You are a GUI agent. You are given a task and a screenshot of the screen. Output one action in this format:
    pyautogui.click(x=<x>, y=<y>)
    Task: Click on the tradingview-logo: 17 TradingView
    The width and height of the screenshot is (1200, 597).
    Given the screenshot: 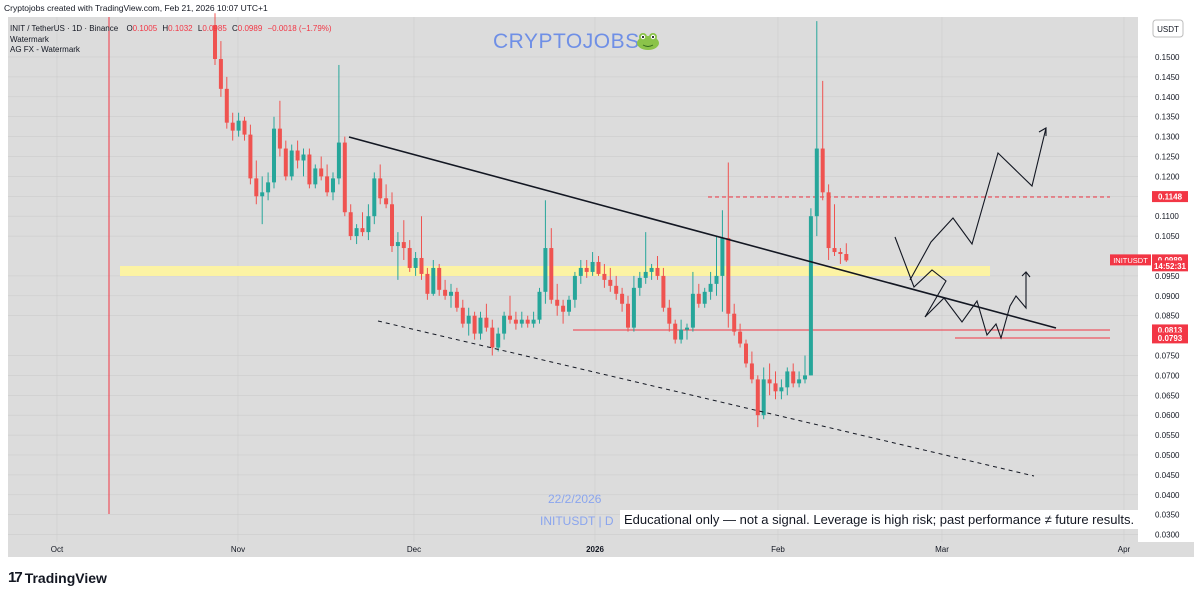 What is the action you would take?
    pyautogui.click(x=57, y=577)
    